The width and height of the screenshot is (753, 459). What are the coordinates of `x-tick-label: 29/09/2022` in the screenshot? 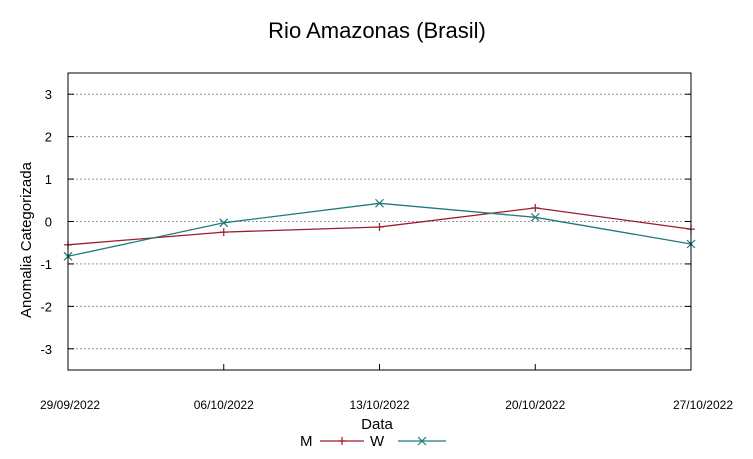 It's located at (70, 405).